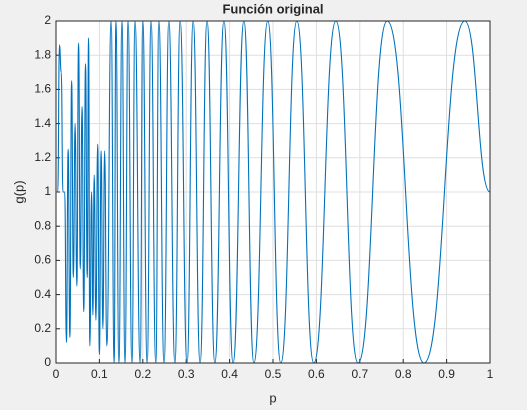 The image size is (527, 410). What do you see at coordinates (42, 89) in the screenshot?
I see `y-tick-label: 1.6` at bounding box center [42, 89].